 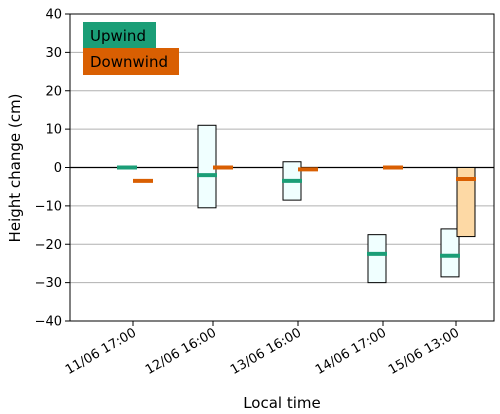 I want to click on y-tick-label: 0, so click(x=58, y=168).